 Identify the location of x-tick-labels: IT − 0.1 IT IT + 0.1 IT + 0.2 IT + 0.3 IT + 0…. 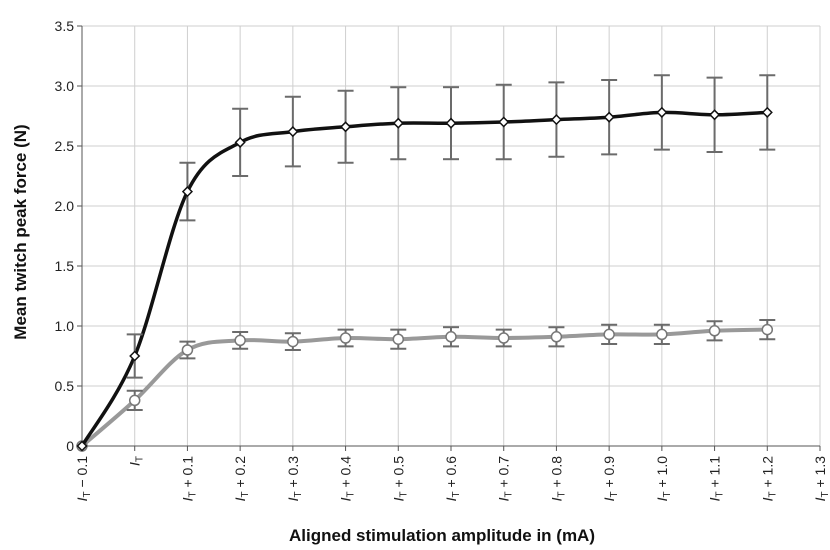
(452, 479).